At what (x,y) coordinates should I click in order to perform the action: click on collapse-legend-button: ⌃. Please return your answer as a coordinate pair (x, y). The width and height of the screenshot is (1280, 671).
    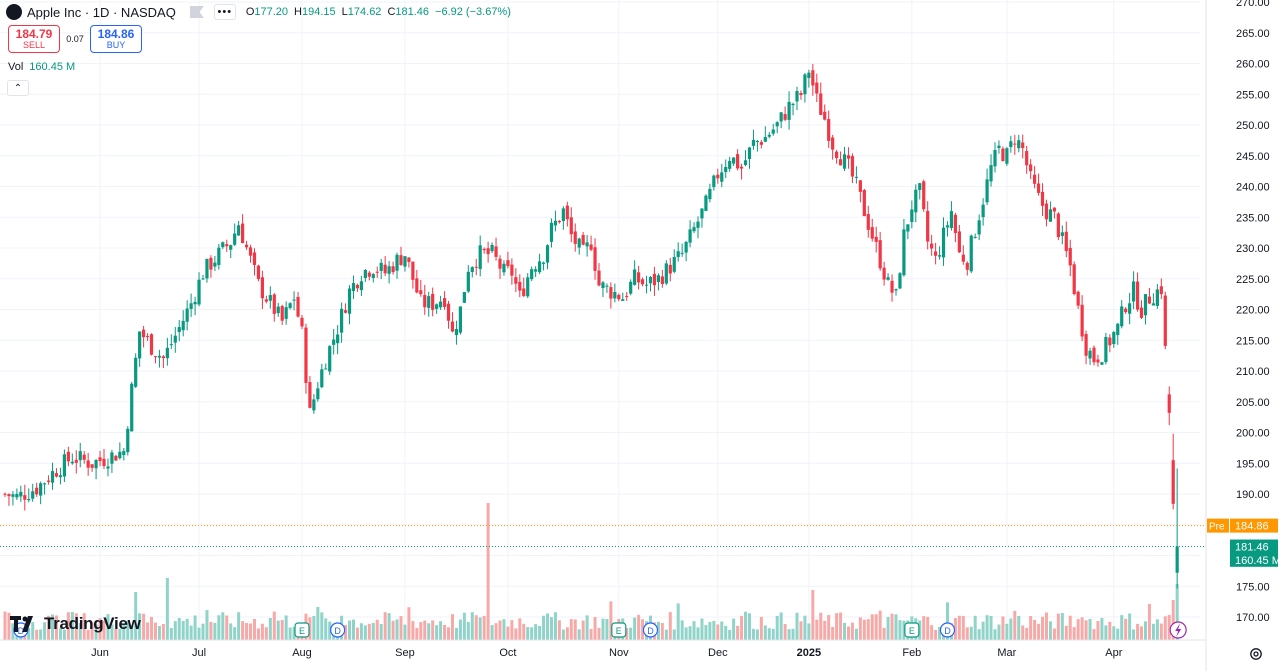
    Looking at the image, I should click on (18, 88).